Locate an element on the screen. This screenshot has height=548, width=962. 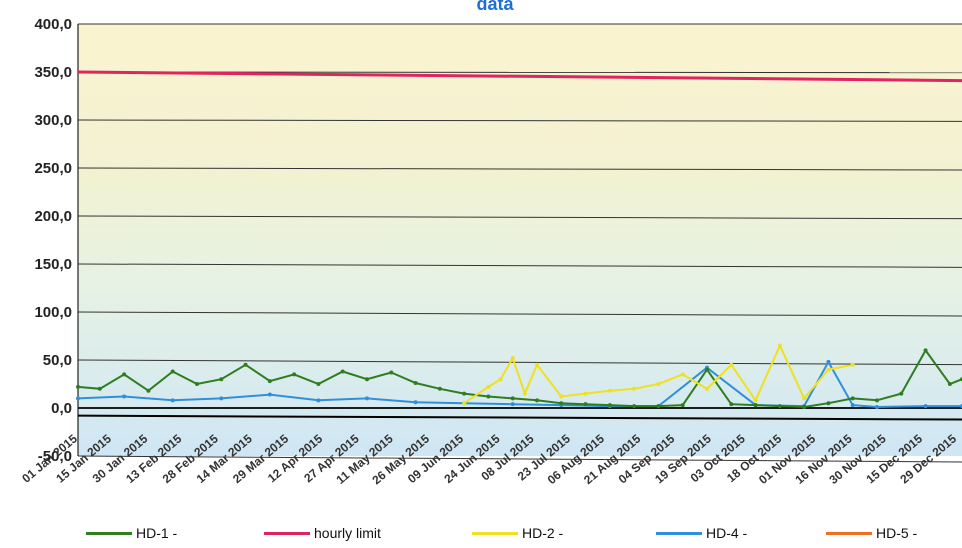
legend-label: HD-5 - is located at coordinates (897, 533).